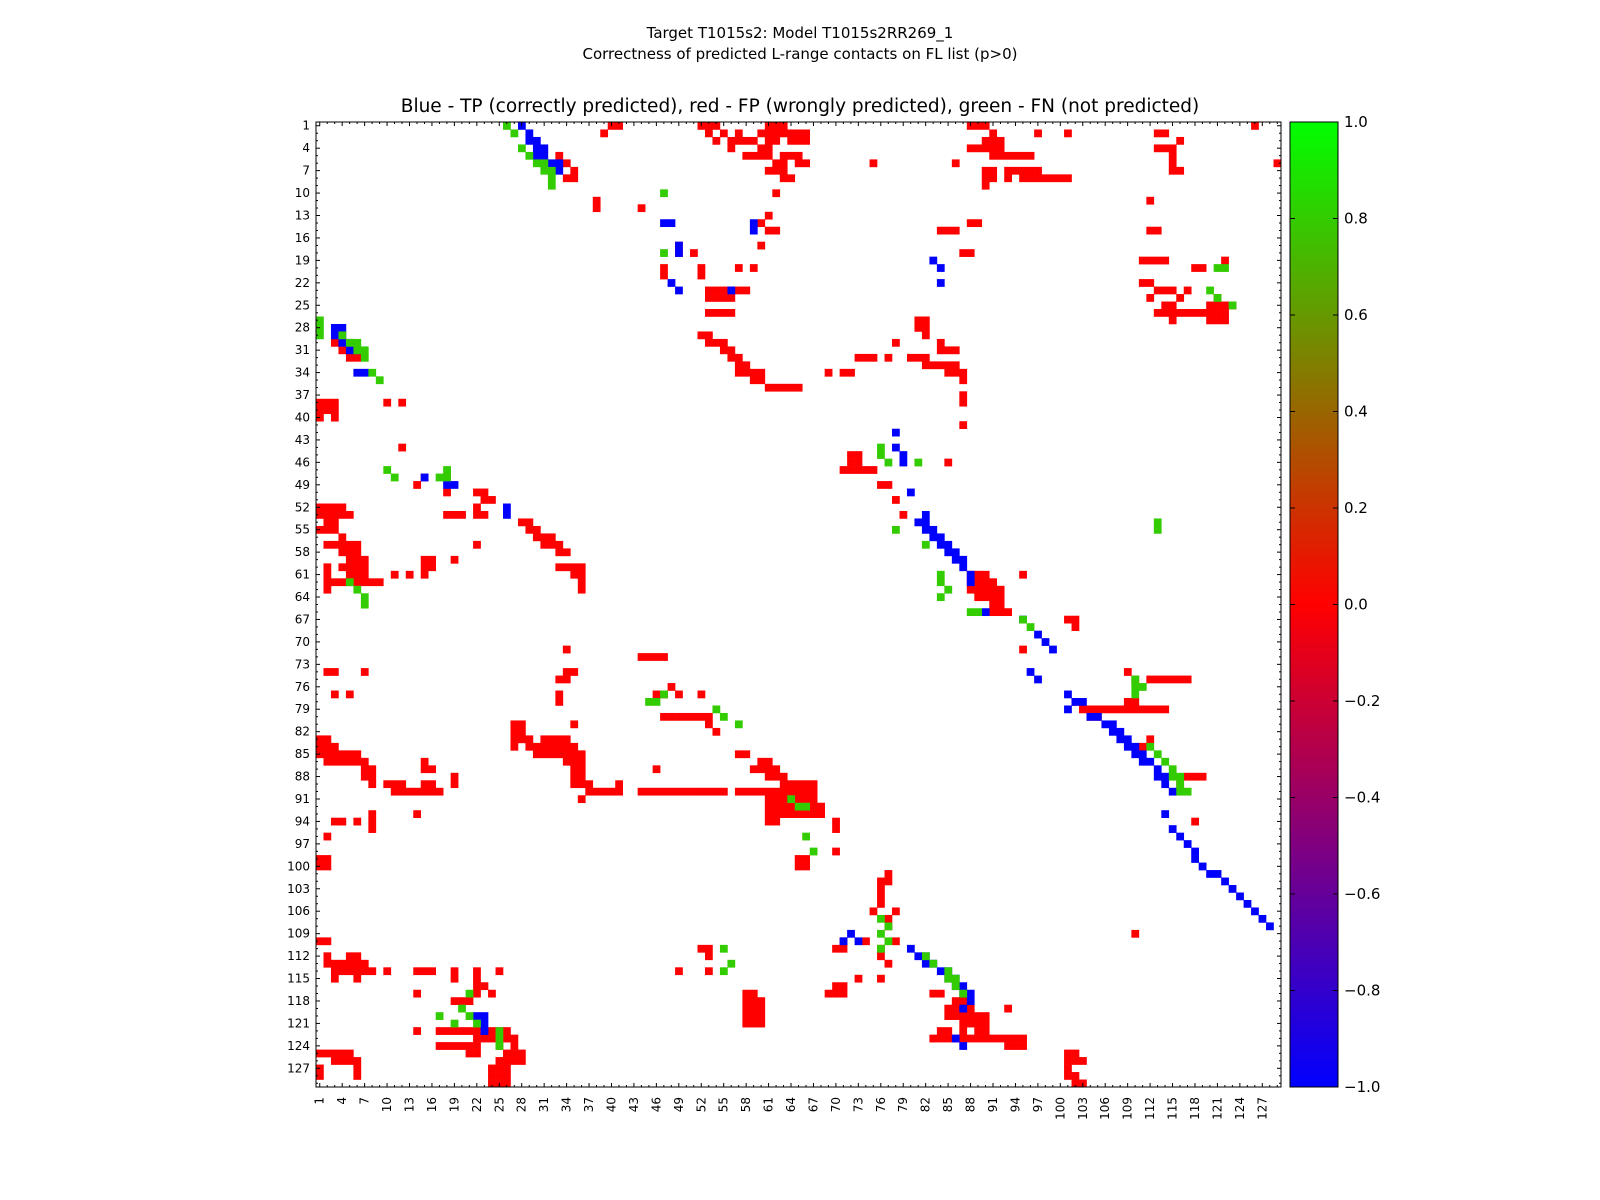 This screenshot has width=1600, height=1200. Describe the element at coordinates (791, 1104) in the screenshot. I see `x-tick-label: 64` at that location.